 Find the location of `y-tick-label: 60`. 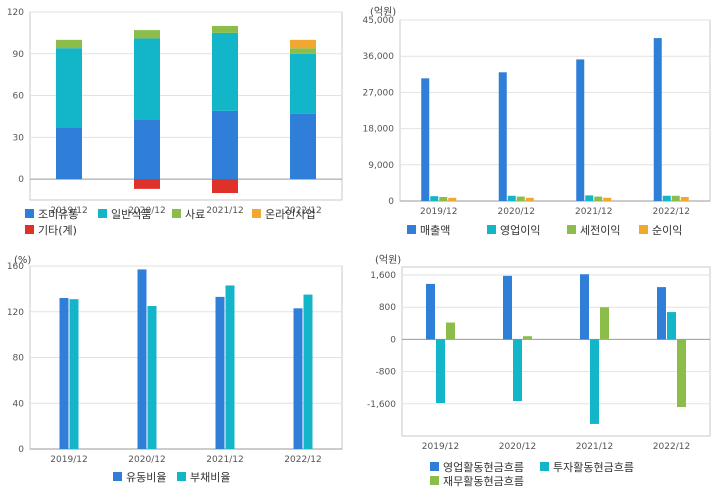

y-tick-label: 60 is located at coordinates (19, 97).